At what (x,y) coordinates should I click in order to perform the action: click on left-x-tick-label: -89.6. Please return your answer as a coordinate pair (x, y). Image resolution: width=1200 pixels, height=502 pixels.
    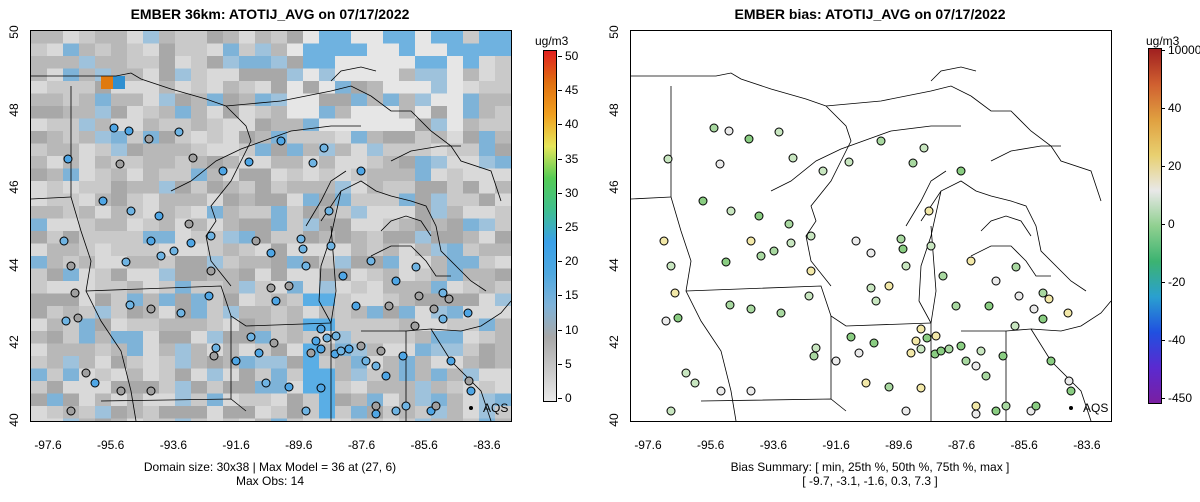
    Looking at the image, I should click on (299, 445).